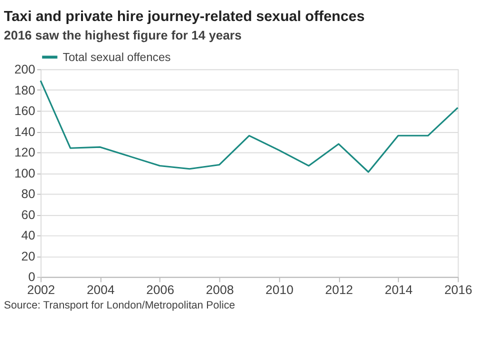 This screenshot has width=480, height=343. Describe the element at coordinates (25, 153) in the screenshot. I see `y-tick-label: 120` at that location.